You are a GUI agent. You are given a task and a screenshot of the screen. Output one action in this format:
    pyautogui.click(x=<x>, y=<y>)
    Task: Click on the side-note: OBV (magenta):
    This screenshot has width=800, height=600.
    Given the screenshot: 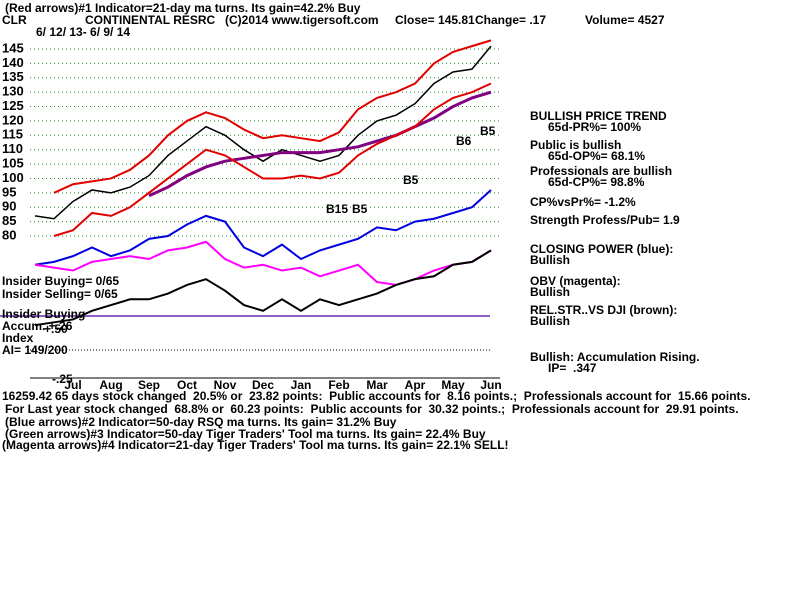 What is the action you would take?
    pyautogui.click(x=575, y=281)
    